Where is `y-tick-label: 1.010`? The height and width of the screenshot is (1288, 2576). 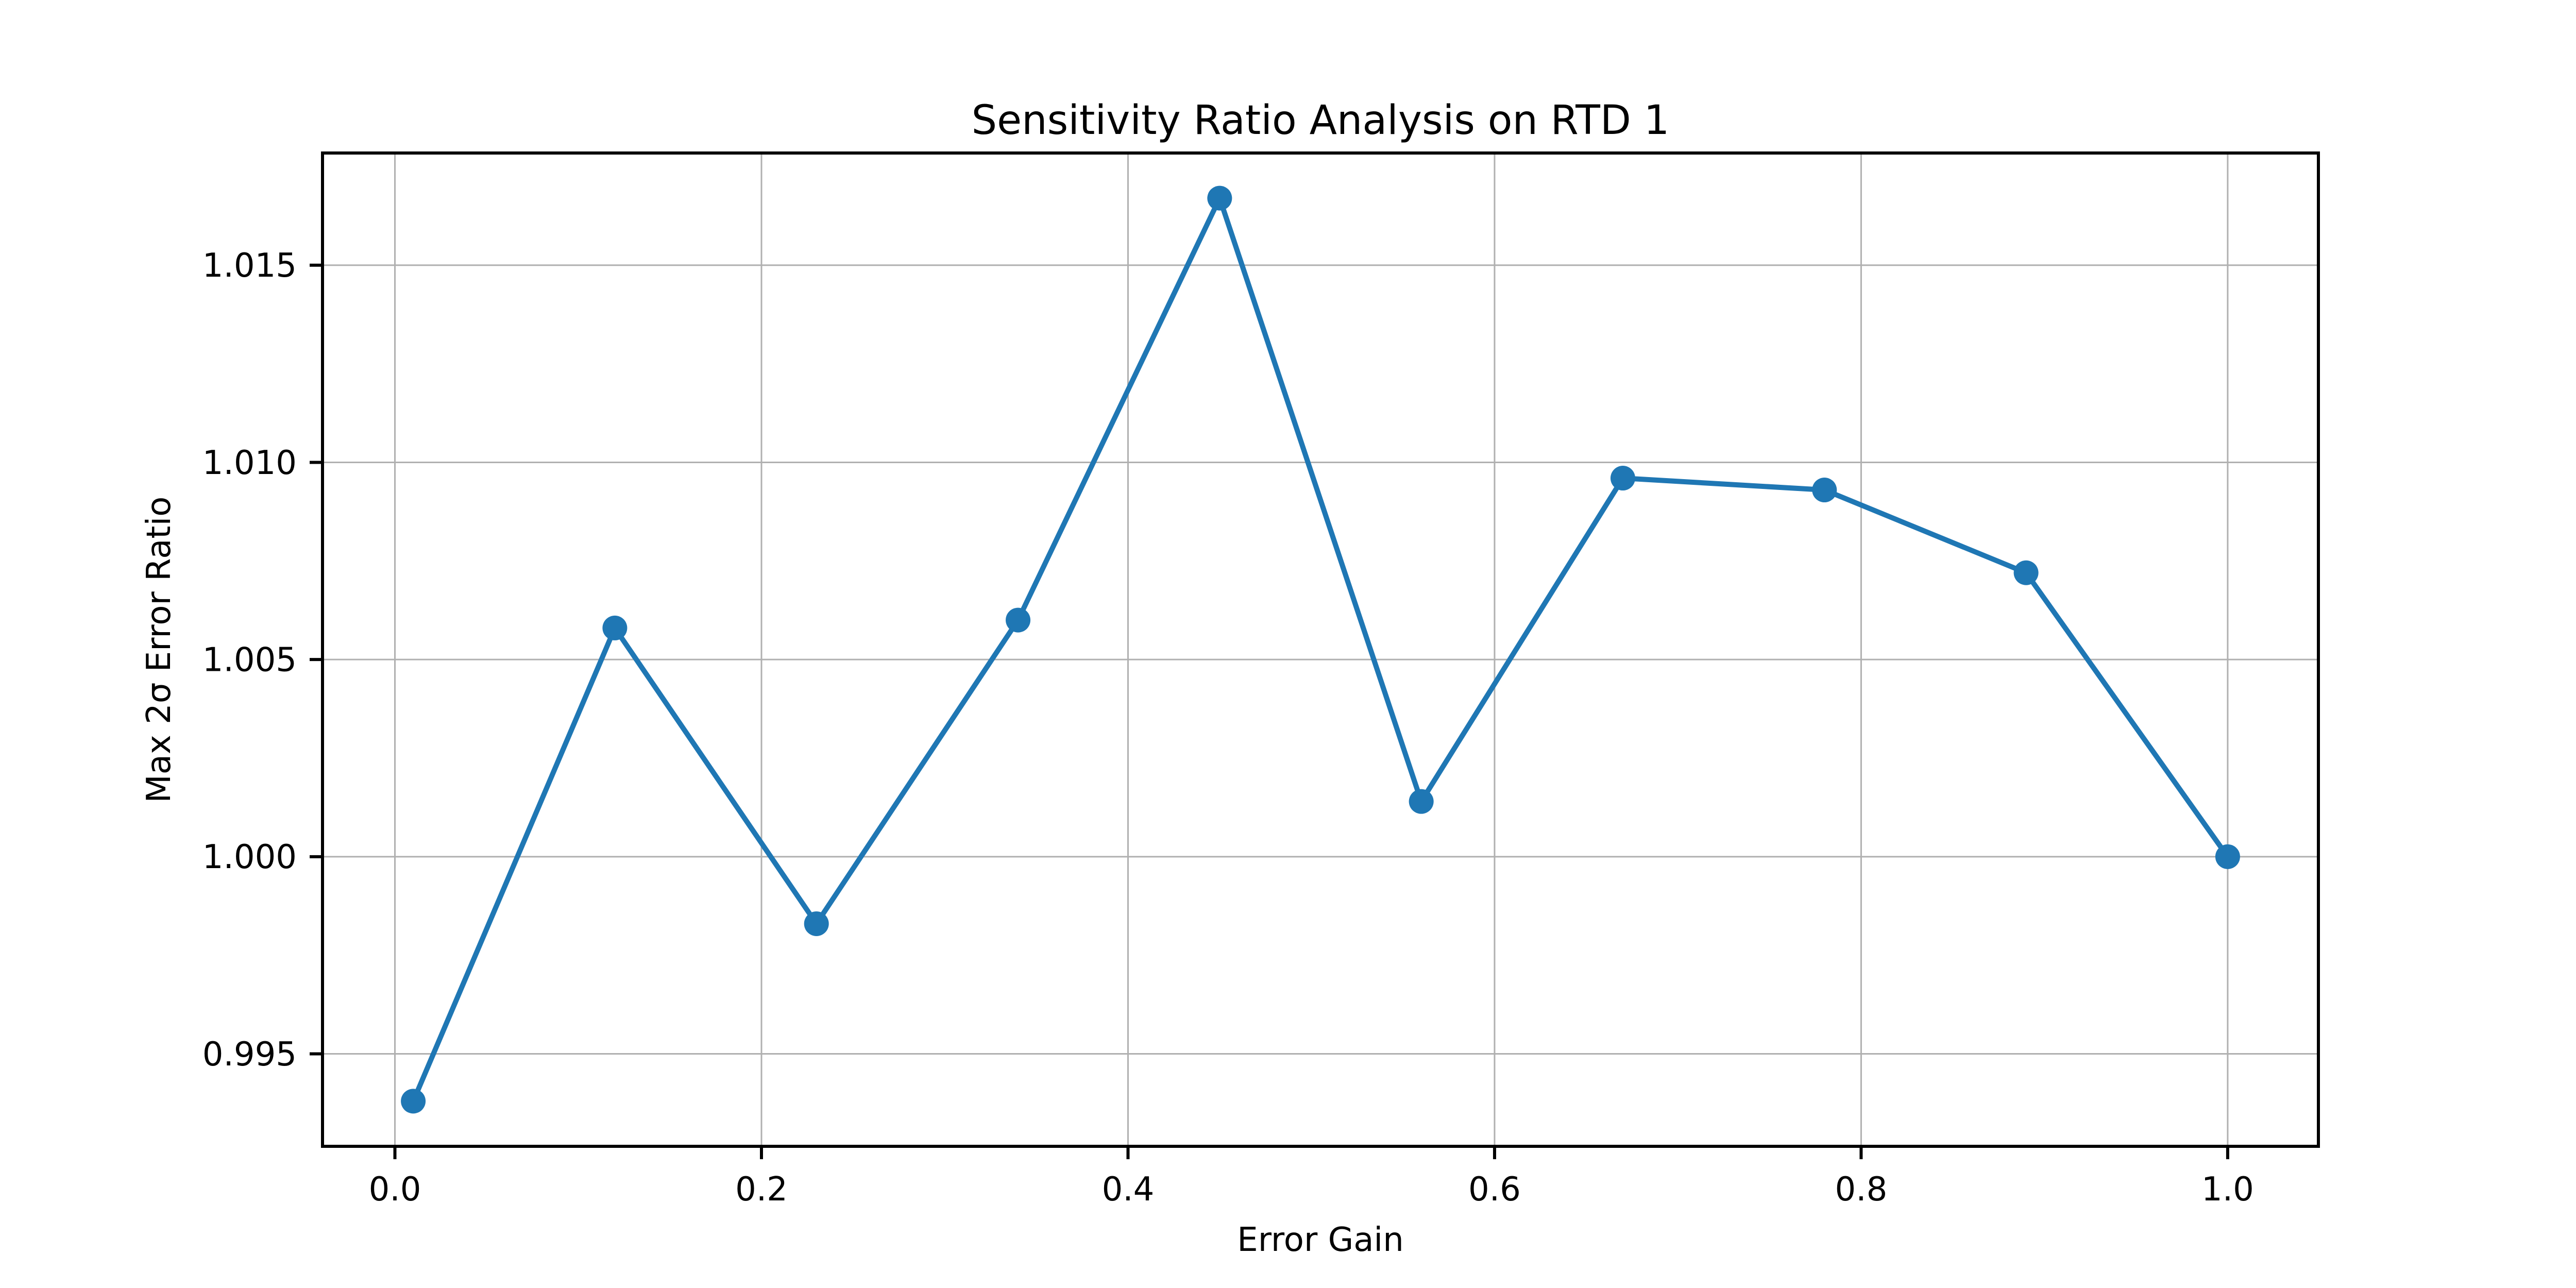 y-tick-label: 1.010 is located at coordinates (249, 463).